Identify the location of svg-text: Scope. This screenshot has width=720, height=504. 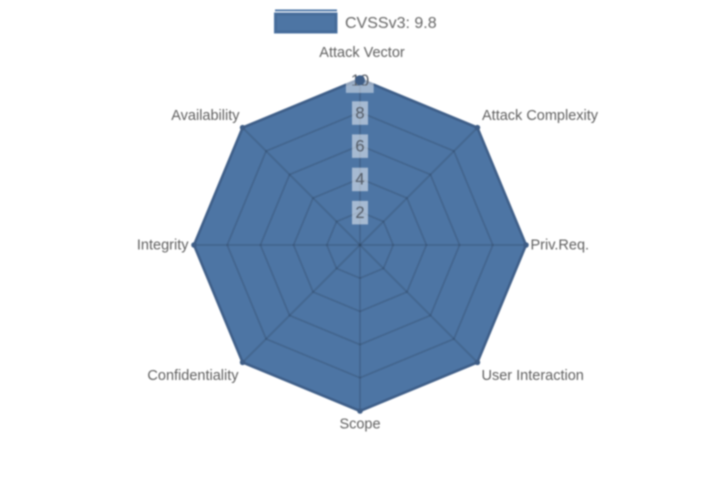
(359, 425).